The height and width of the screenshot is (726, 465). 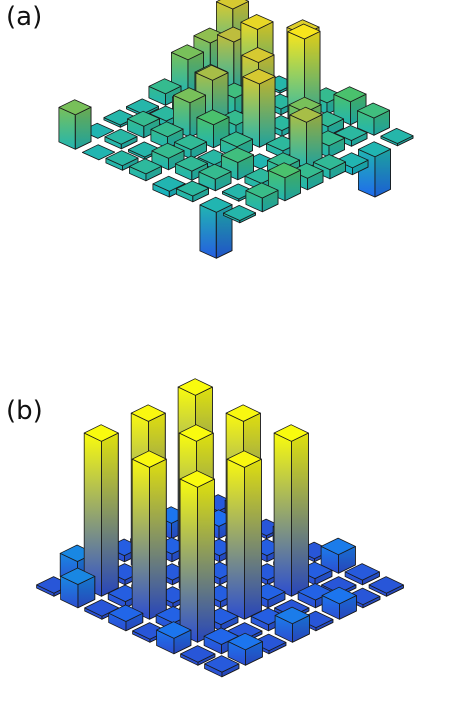 I want to click on bar-a-r3-c3, so click(x=213, y=129).